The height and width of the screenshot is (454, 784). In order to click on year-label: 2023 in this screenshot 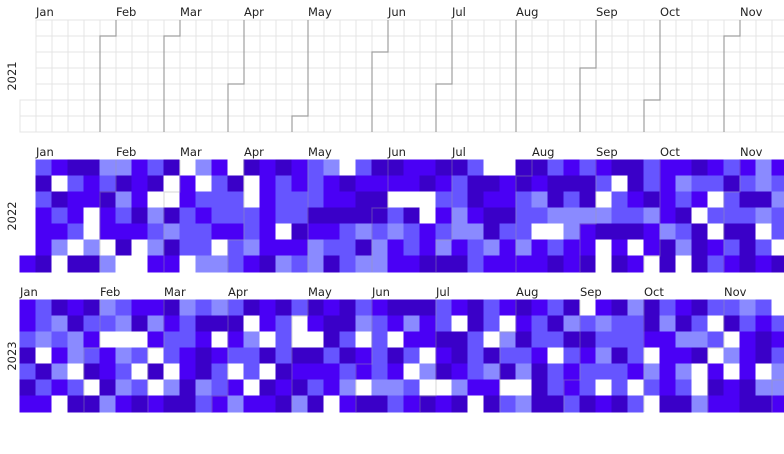, I will do `click(12, 355)`.